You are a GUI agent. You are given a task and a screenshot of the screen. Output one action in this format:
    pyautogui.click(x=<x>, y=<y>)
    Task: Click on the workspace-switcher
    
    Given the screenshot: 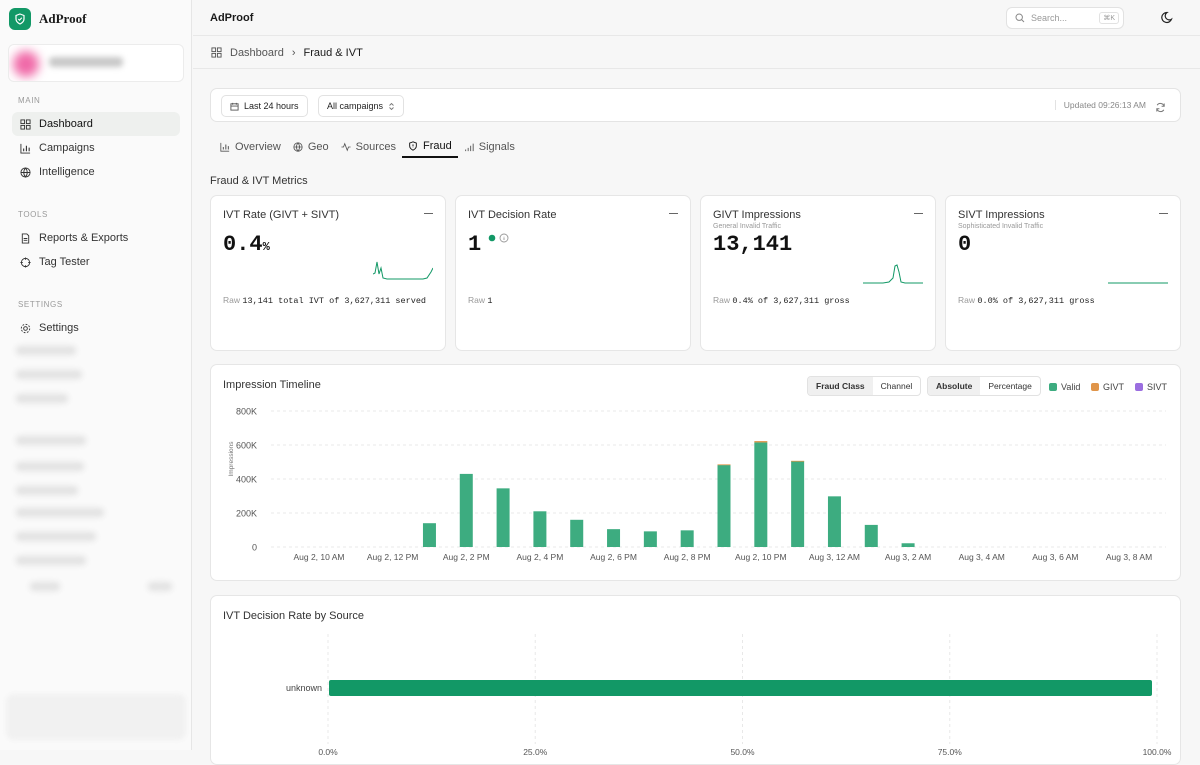 What is the action you would take?
    pyautogui.click(x=96, y=63)
    